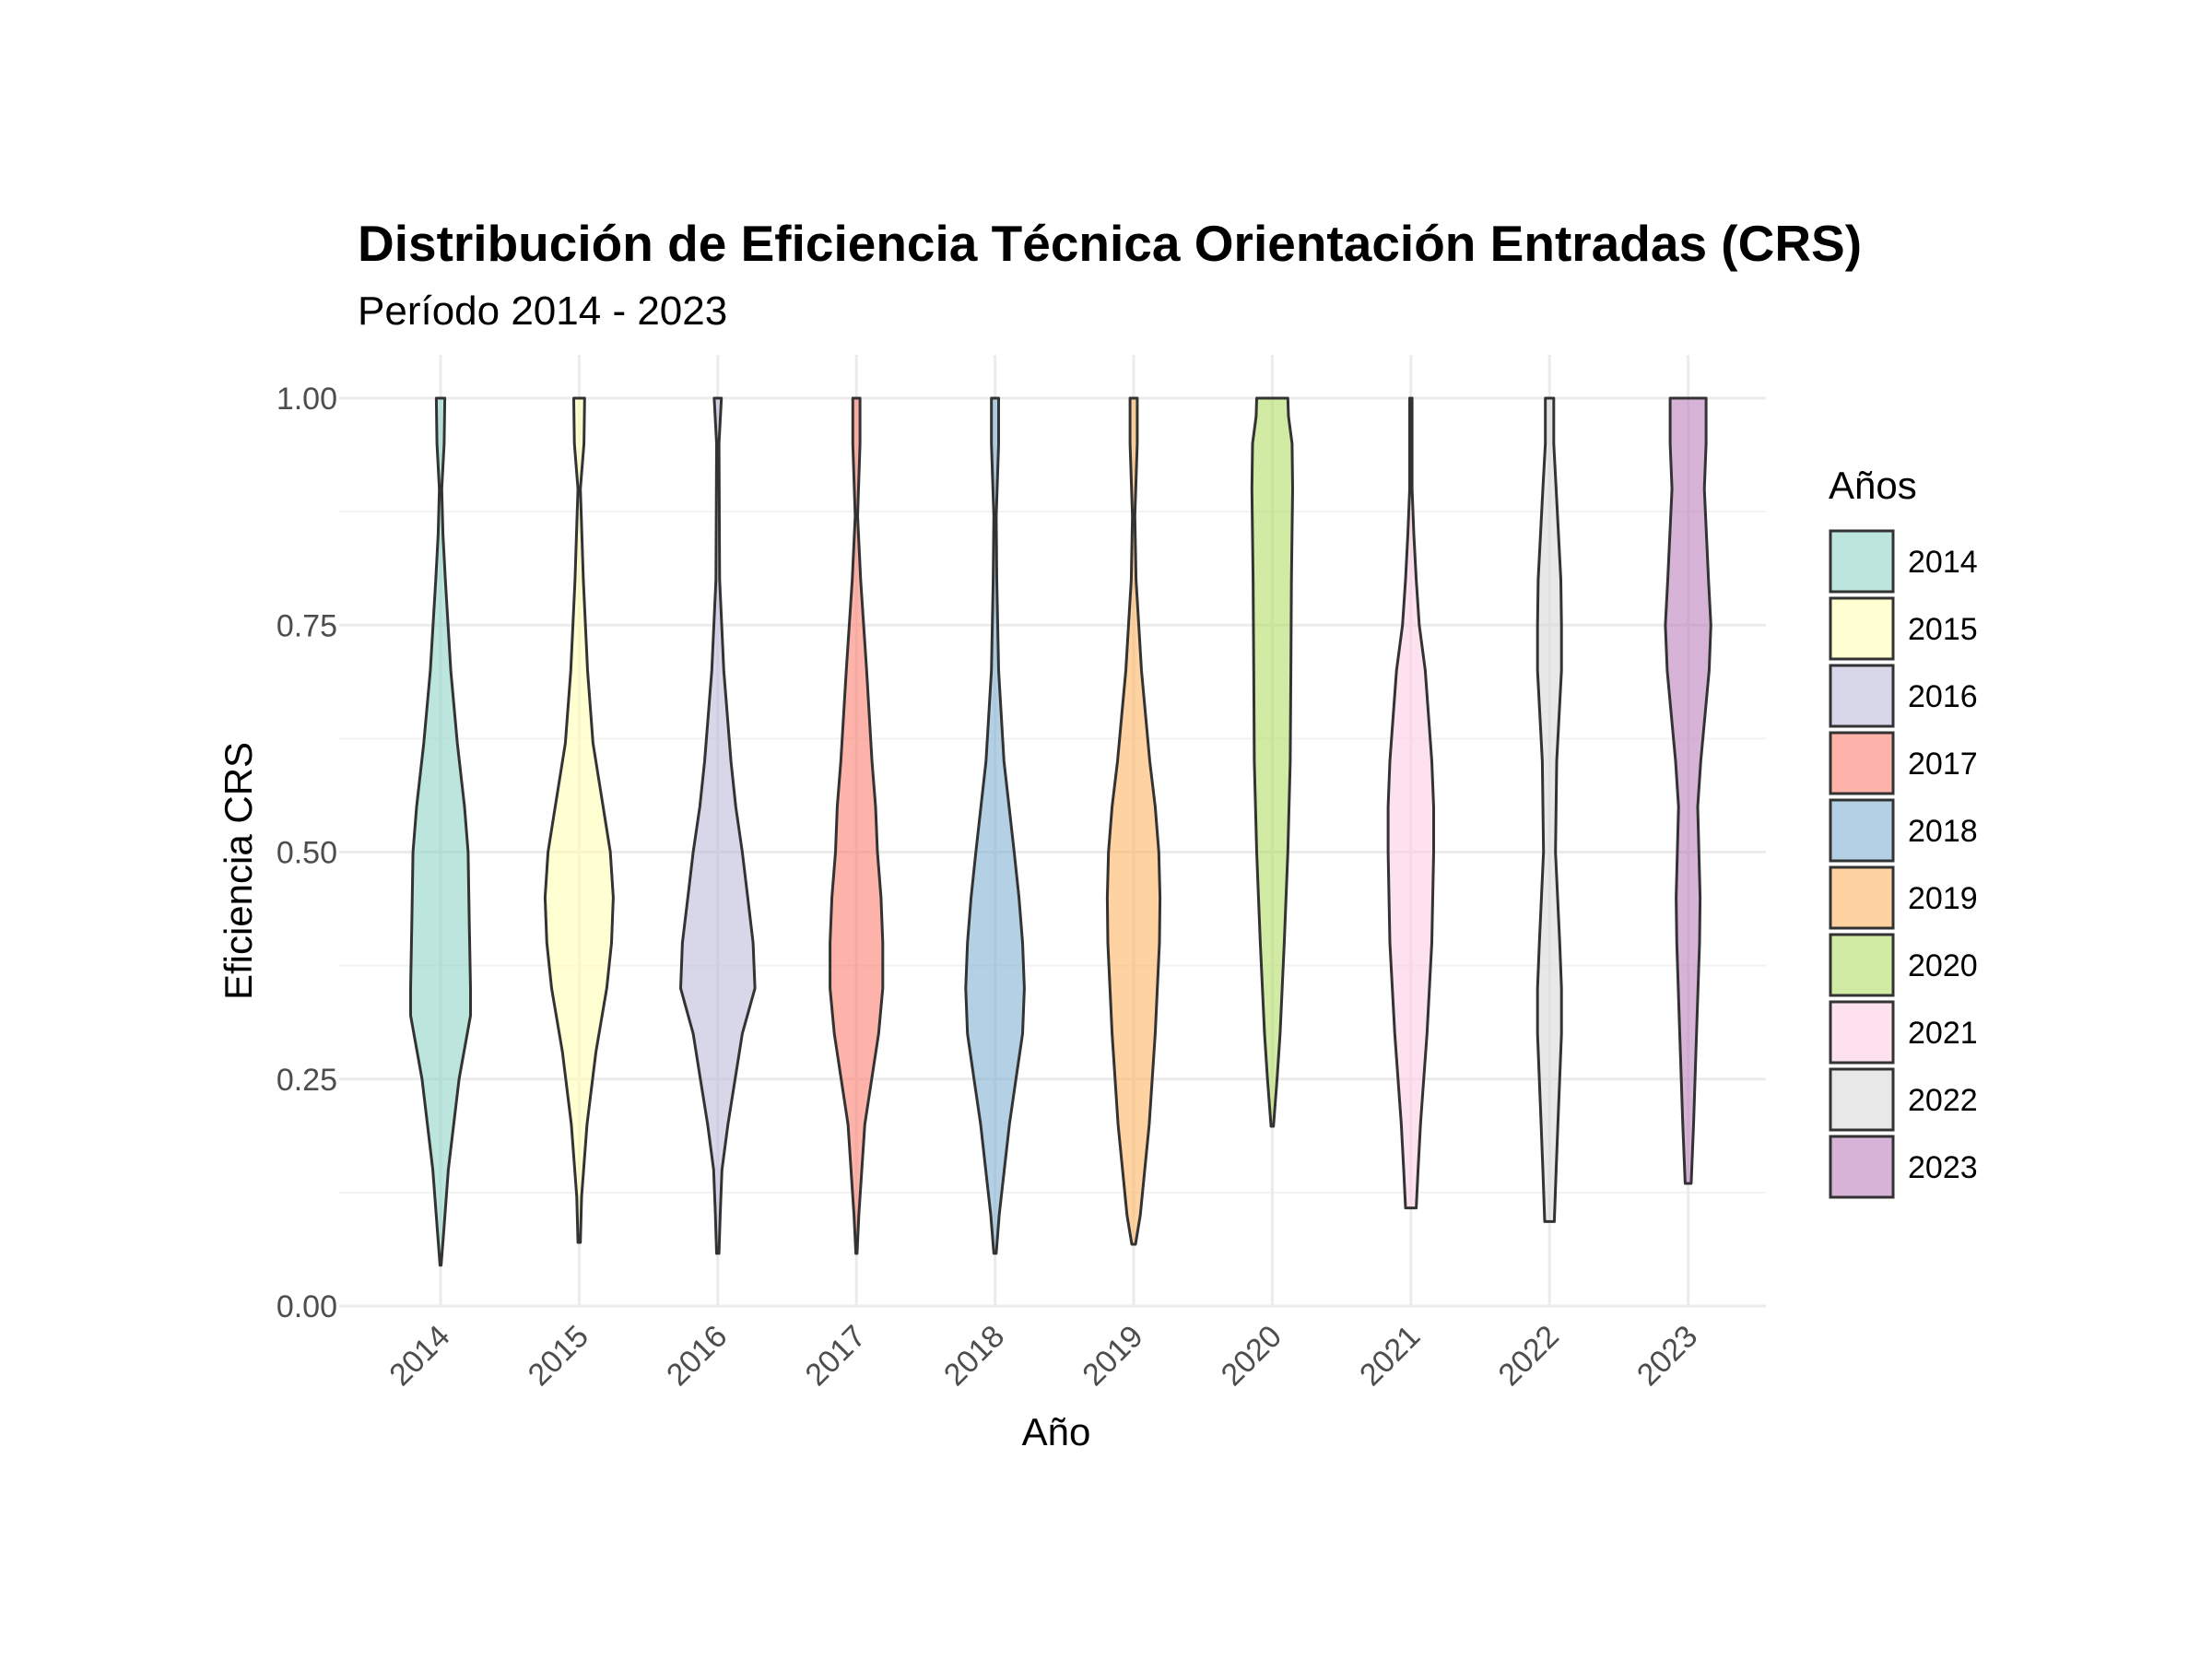 The height and width of the screenshot is (1659, 2212). Describe the element at coordinates (1903, 696) in the screenshot. I see `legend-item-2016: 2016` at that location.